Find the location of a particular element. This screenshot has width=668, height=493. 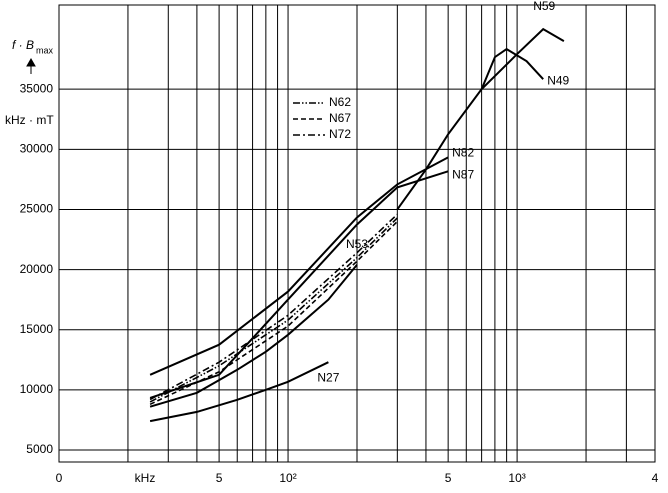

y-tick-label: 10000 is located at coordinates (37, 389).